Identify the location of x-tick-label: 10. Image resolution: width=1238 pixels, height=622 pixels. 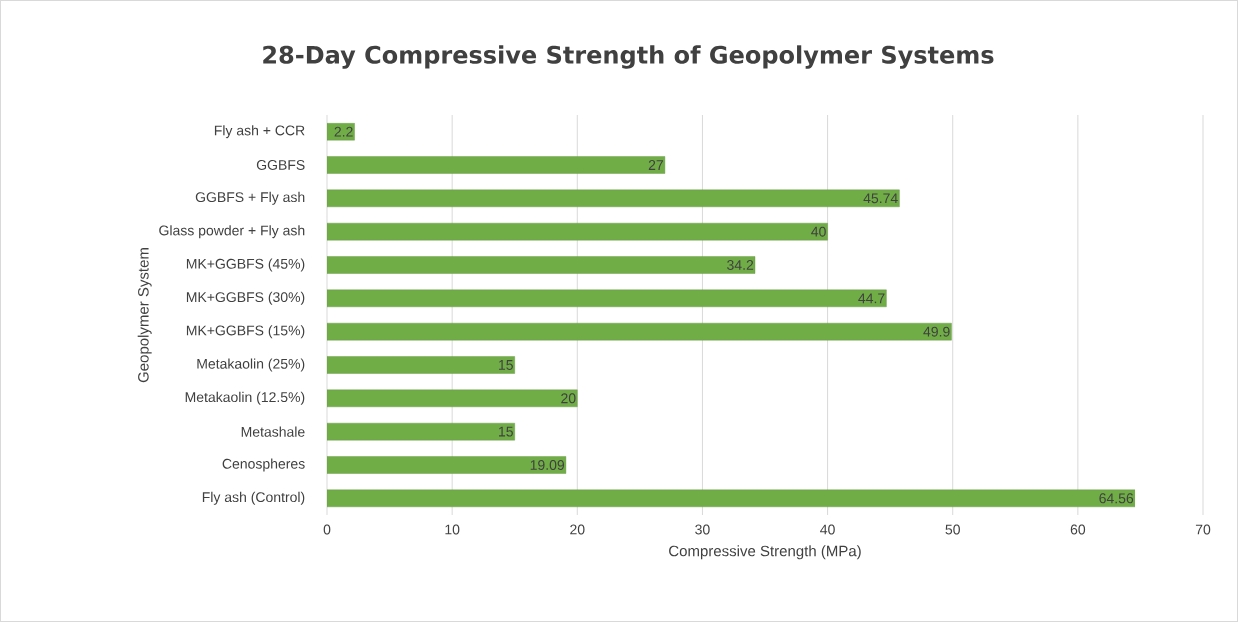
(452, 529).